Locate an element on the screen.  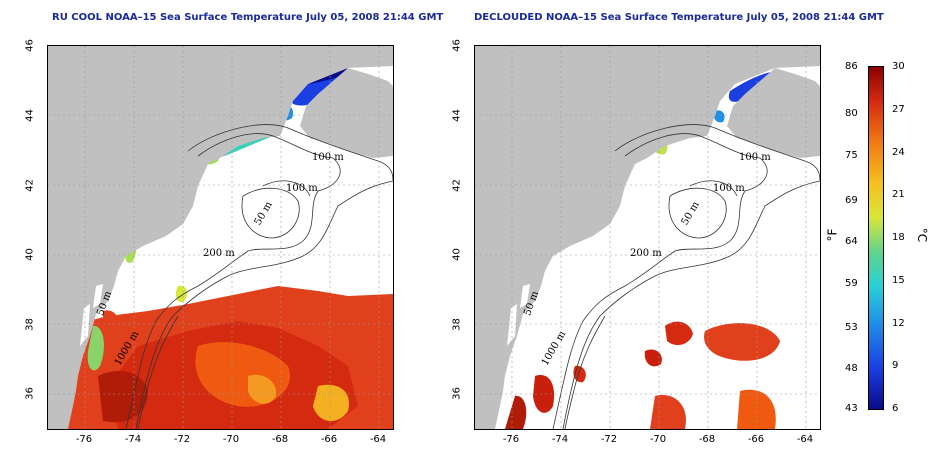
fahrenheit-tick-59: 59 is located at coordinates (851, 283).